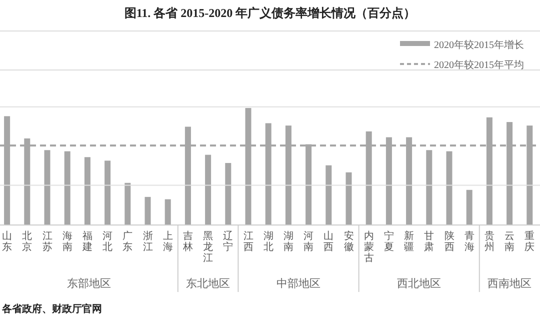  I want to click on x-tick-label: 山东, so click(7, 241).